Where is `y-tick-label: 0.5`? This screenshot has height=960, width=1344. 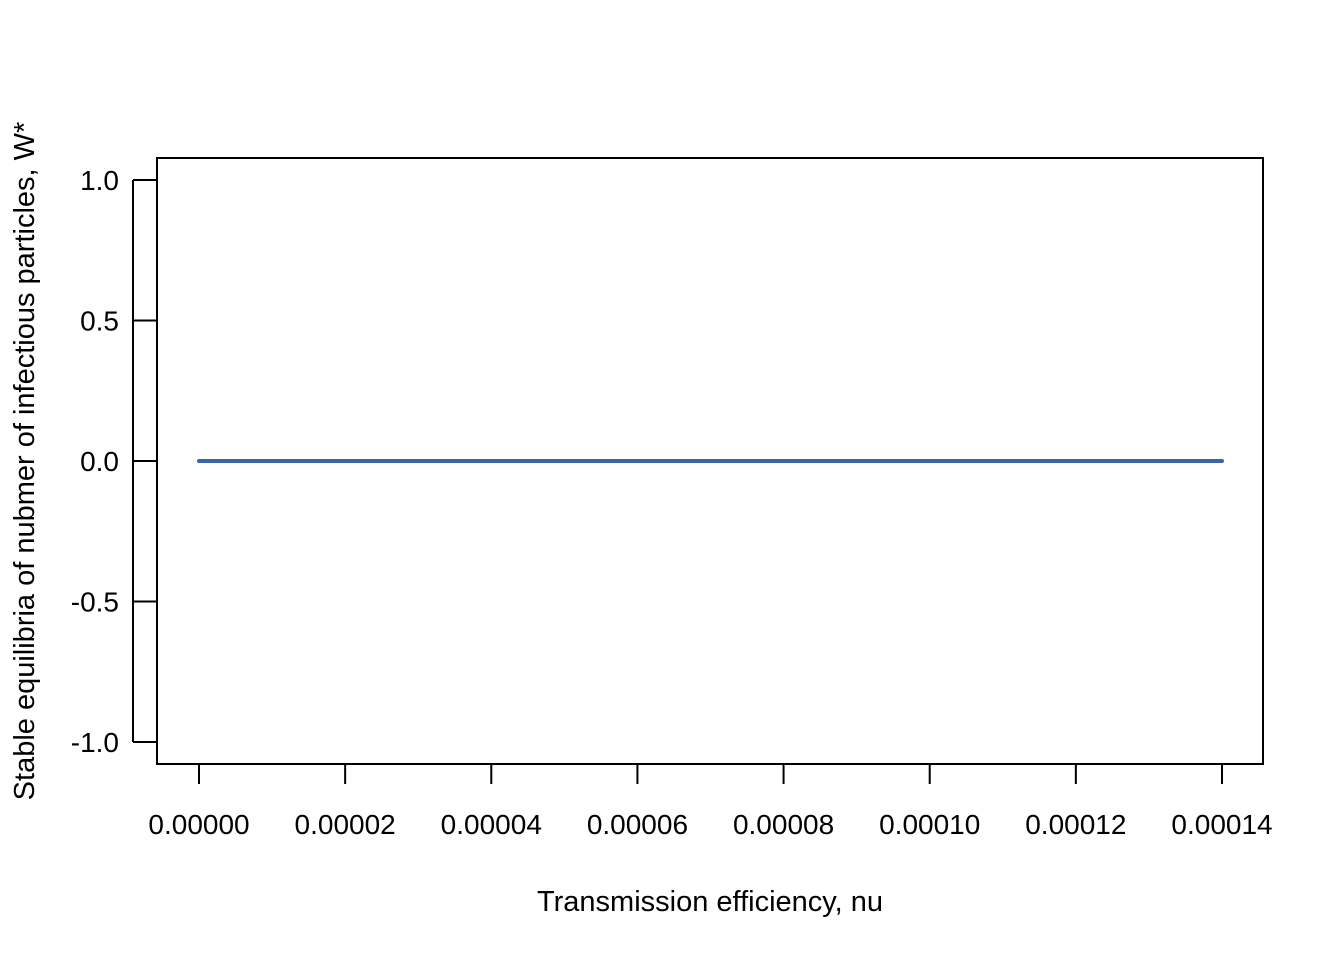
y-tick-label: 0.5 is located at coordinates (99, 321).